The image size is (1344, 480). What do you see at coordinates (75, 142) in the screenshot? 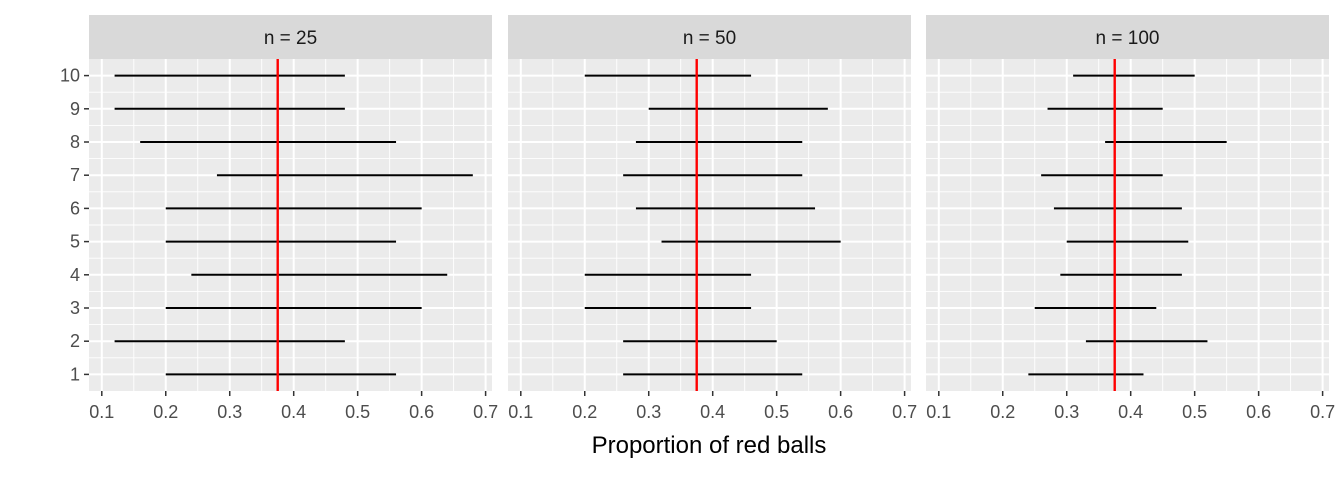
I see `y-tick-label: 8` at bounding box center [75, 142].